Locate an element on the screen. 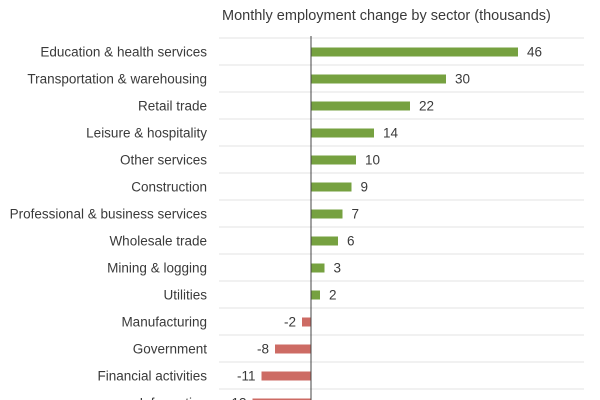 The height and width of the screenshot is (400, 600). value-label: 7 is located at coordinates (356, 214).